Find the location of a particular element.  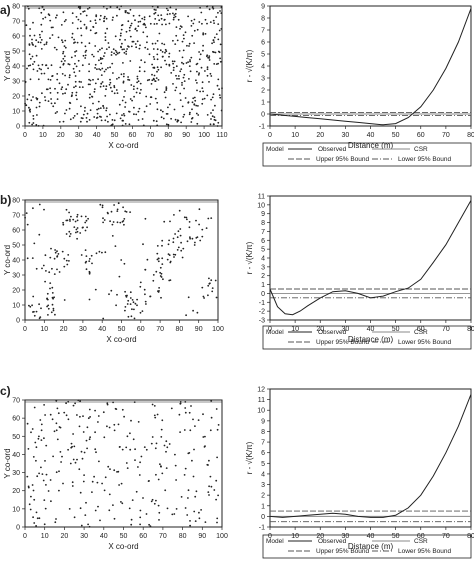

panel-c-scatter-ylabel: Y co-ord is located at coordinates (7, 463).